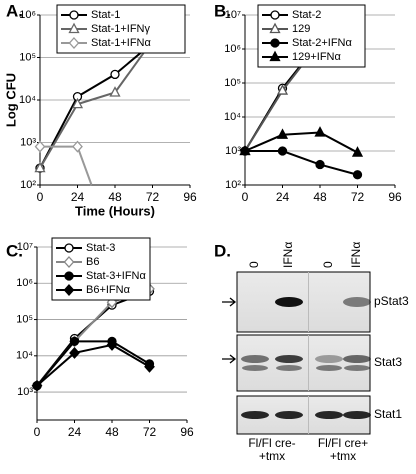  What do you see at coordinates (391, 301) in the screenshot?
I see `row-label: pStat3` at bounding box center [391, 301].